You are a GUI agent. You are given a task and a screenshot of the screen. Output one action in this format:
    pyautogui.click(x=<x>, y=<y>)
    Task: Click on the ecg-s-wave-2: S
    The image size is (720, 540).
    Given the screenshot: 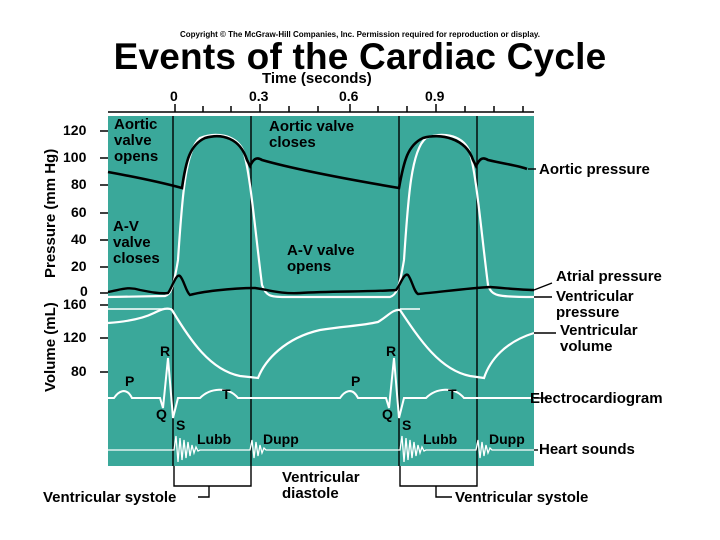 What is the action you would take?
    pyautogui.click(x=407, y=425)
    